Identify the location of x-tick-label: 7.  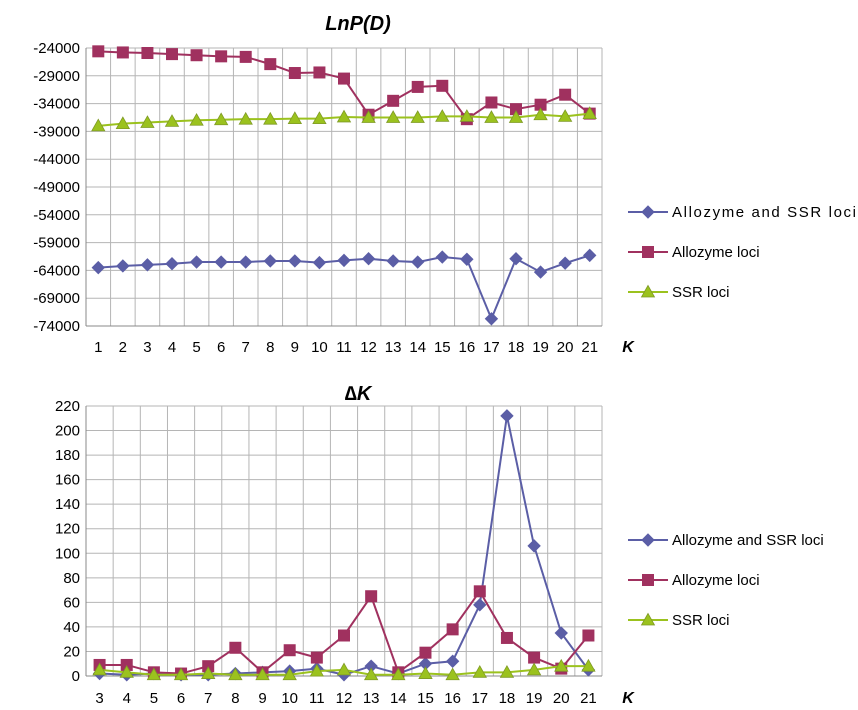
(208, 698).